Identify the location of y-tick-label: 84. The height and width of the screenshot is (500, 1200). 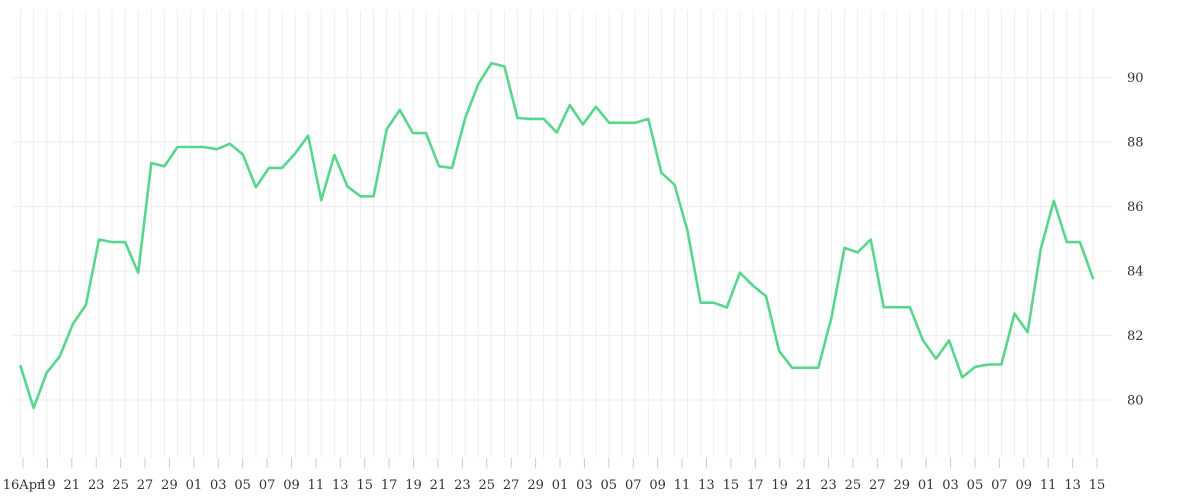
(1135, 272).